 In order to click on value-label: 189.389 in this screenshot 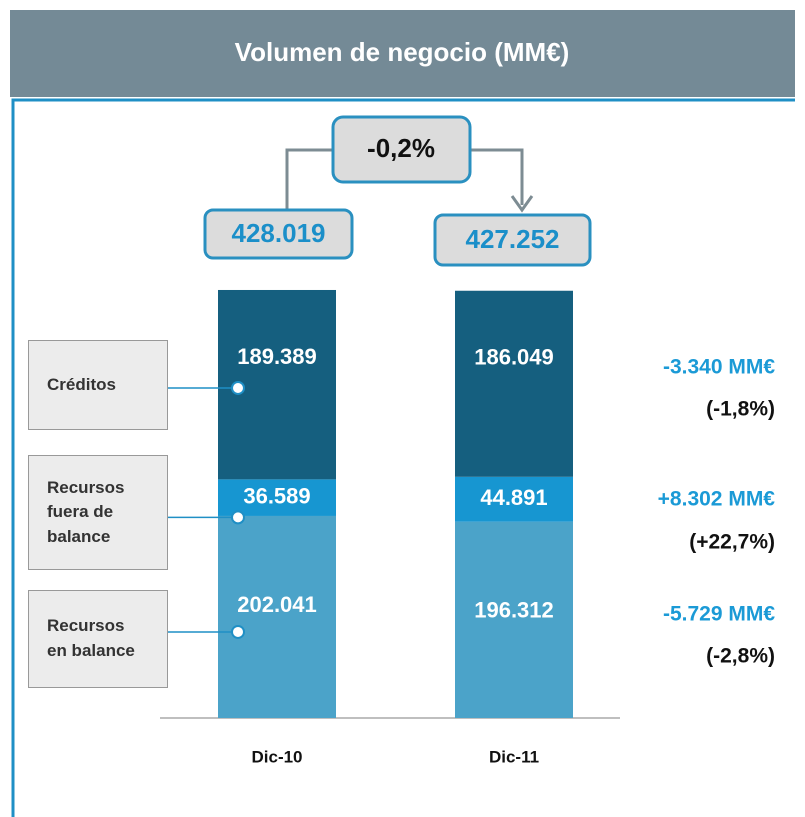, I will do `click(277, 356)`.